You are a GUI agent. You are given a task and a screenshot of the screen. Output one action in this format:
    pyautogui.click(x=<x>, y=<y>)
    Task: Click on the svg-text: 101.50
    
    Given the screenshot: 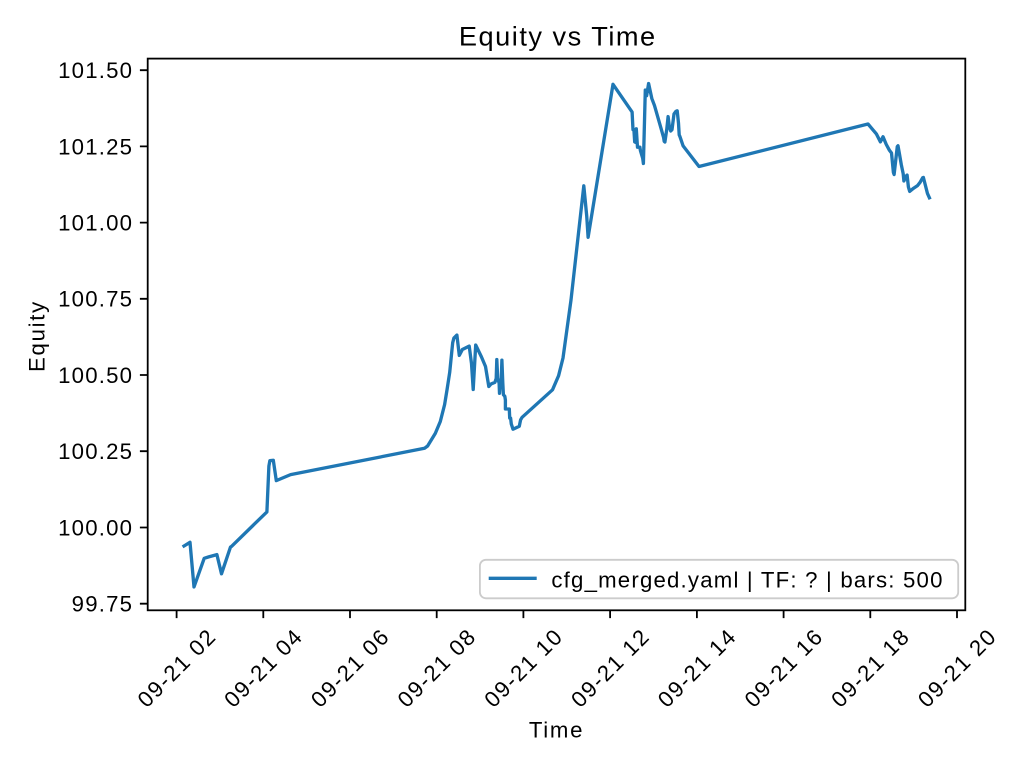 What is the action you would take?
    pyautogui.click(x=95, y=70)
    